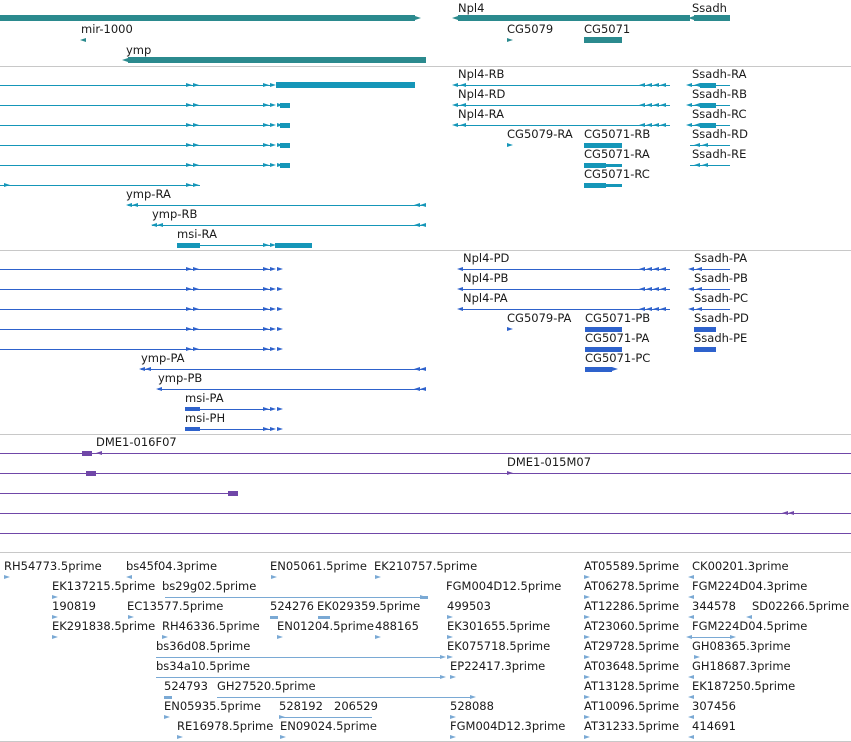 The width and height of the screenshot is (851, 742). What do you see at coordinates (481, 74) in the screenshot?
I see `transcript-label-npl4-rb: Npl4-RB` at bounding box center [481, 74].